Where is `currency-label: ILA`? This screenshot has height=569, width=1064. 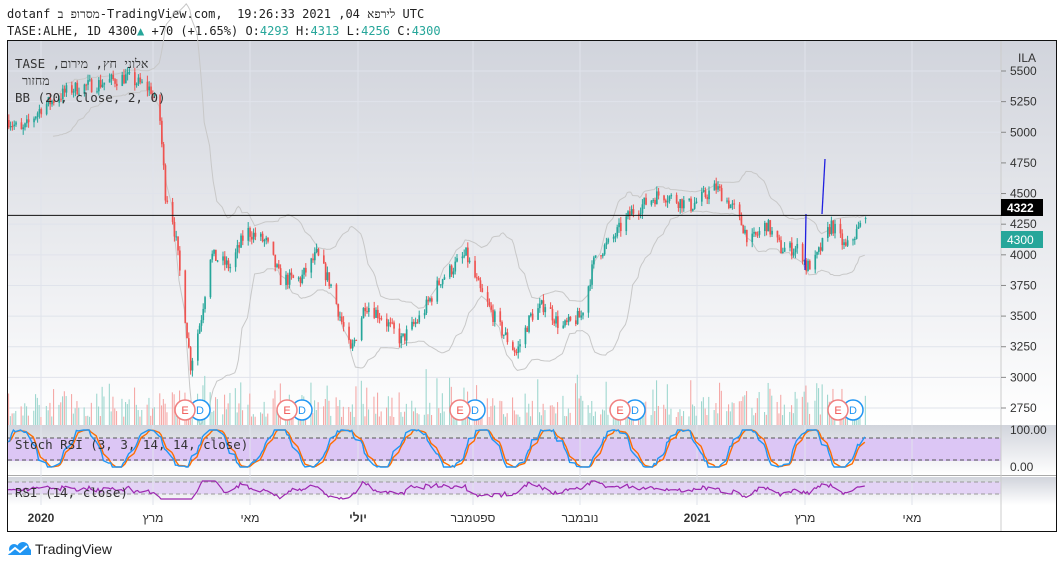
currency-label: ILA is located at coordinates (1027, 58).